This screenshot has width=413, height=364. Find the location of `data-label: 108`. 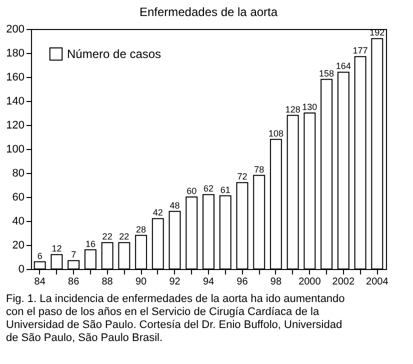

data-label: 108 is located at coordinates (276, 133).